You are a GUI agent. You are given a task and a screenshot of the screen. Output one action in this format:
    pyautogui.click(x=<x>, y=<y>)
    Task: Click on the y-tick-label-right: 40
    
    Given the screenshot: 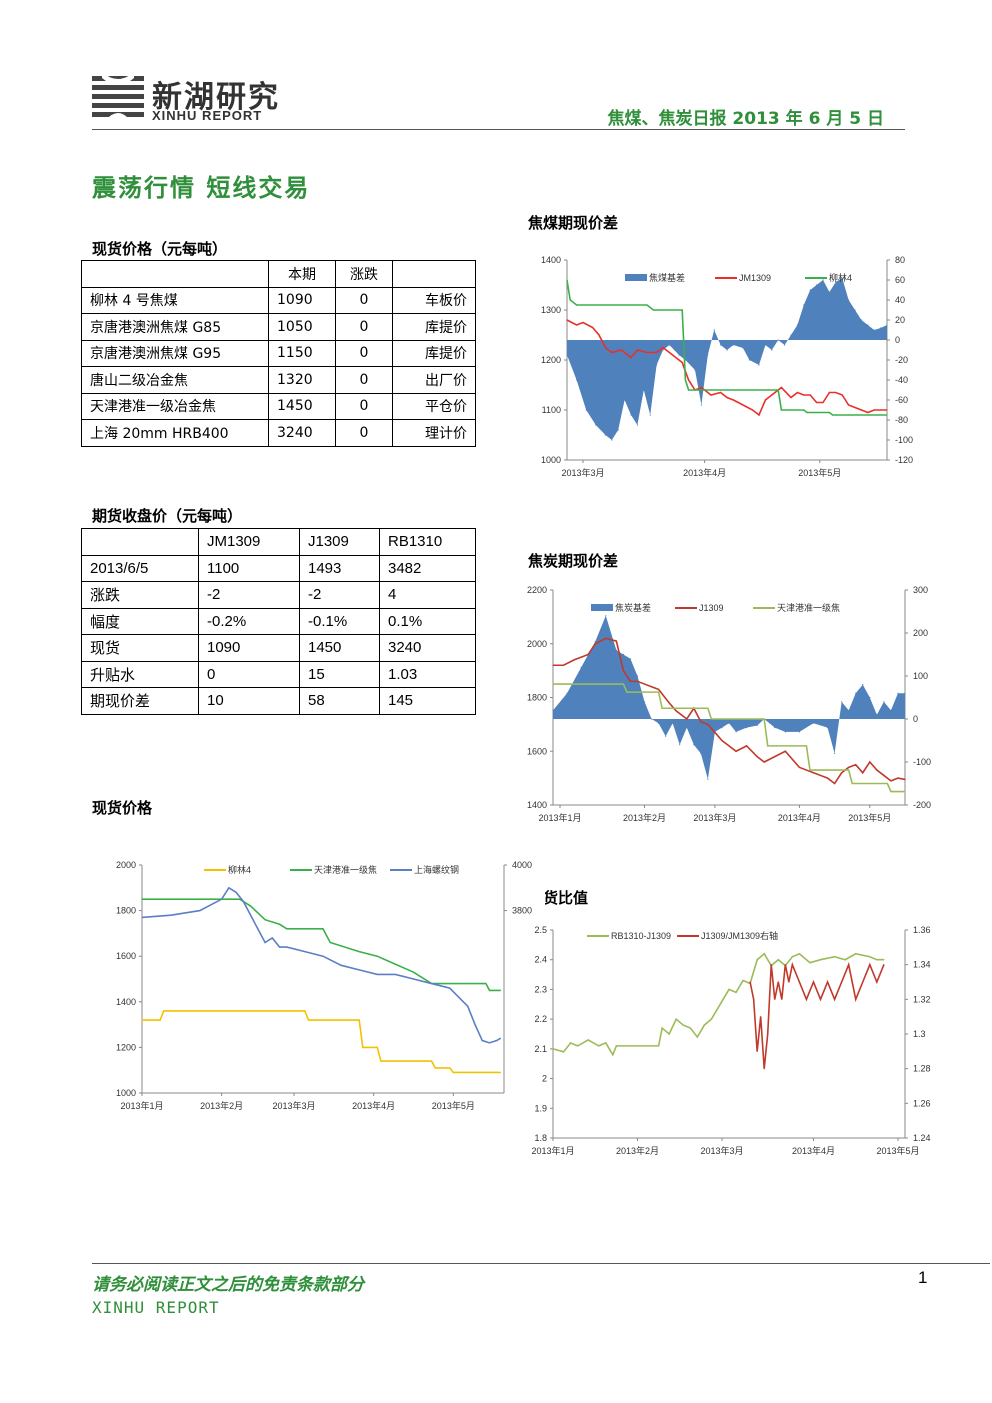 What is the action you would take?
    pyautogui.click(x=900, y=300)
    